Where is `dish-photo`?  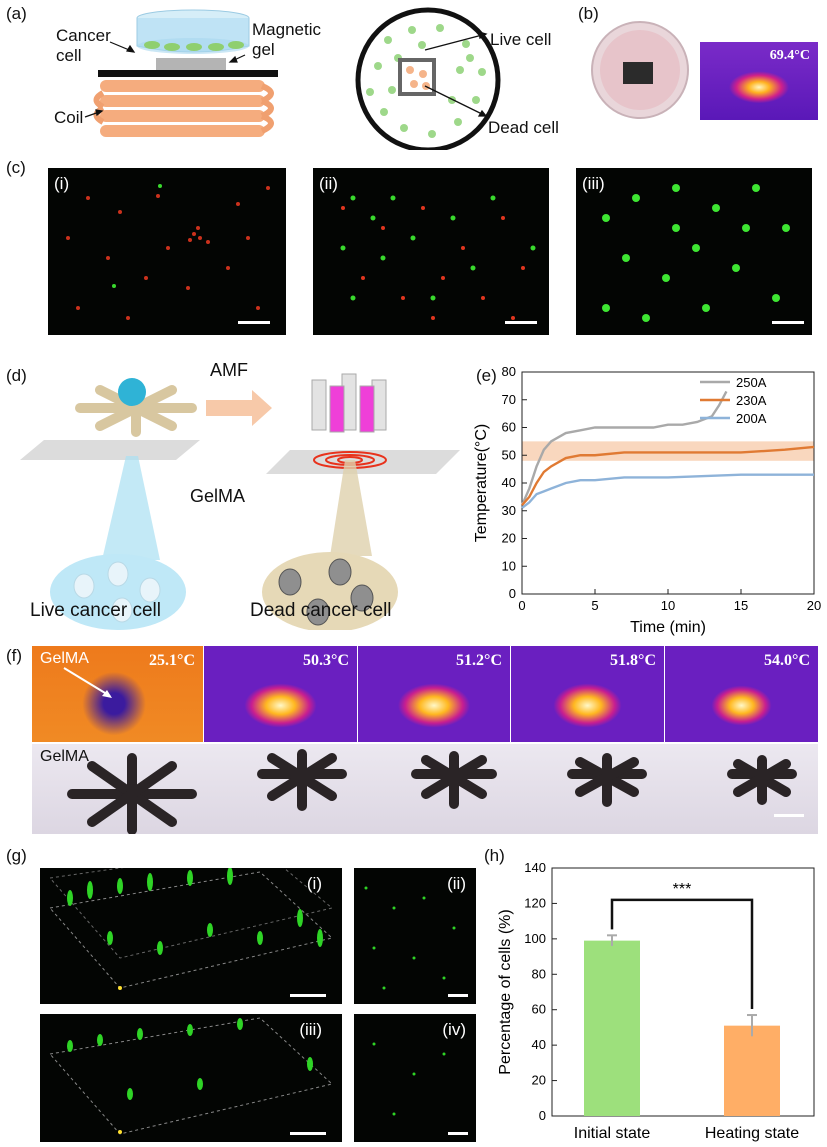 dish-photo is located at coordinates (640, 70).